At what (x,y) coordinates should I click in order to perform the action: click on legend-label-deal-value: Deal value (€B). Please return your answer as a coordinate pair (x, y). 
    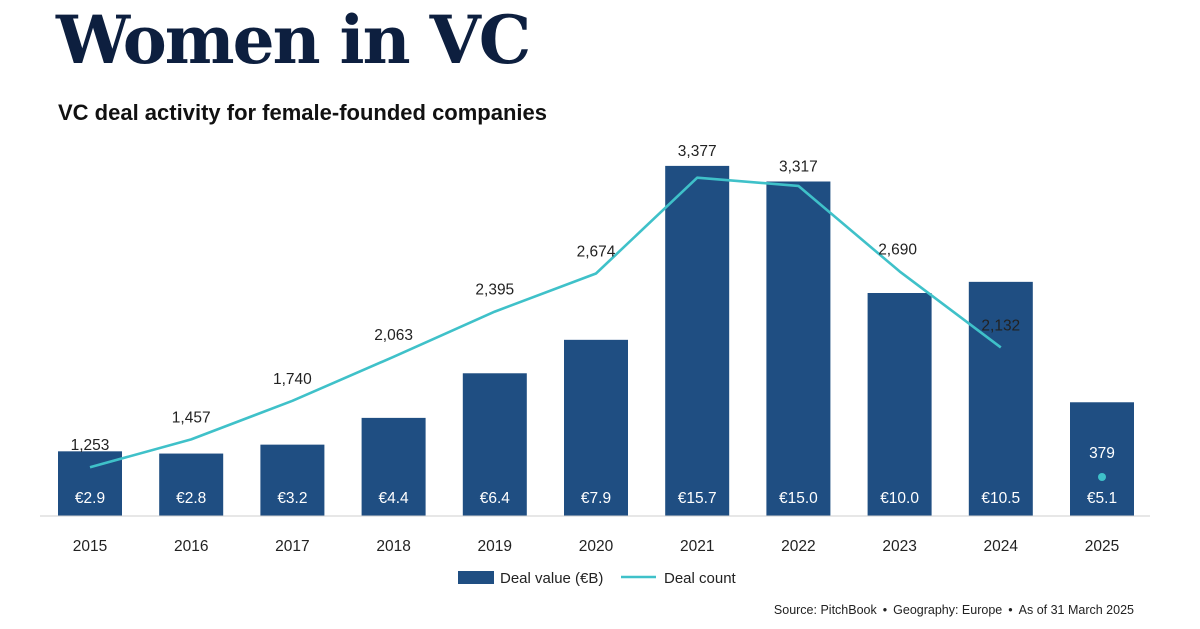
    Looking at the image, I should click on (551, 578).